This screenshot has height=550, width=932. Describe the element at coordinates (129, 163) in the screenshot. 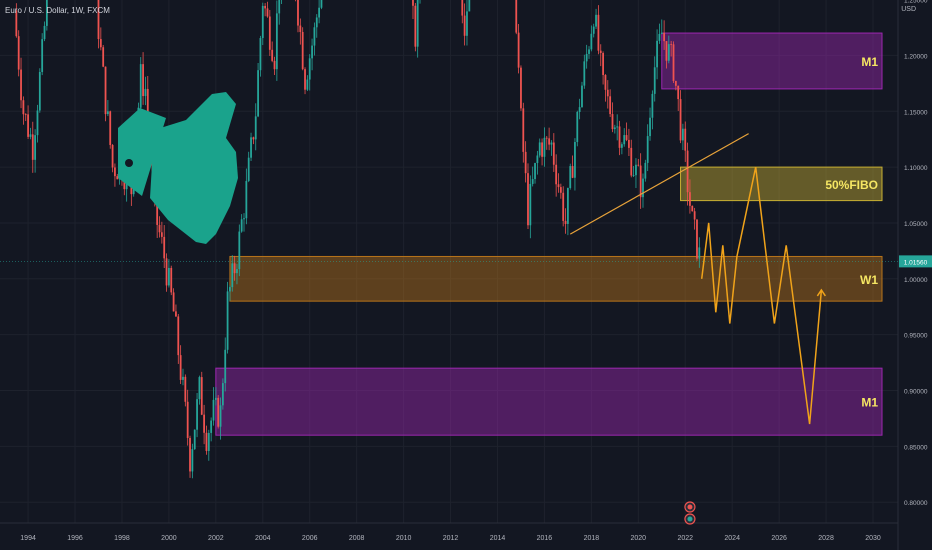

I see `thumbs-up-cuff-icon` at that location.